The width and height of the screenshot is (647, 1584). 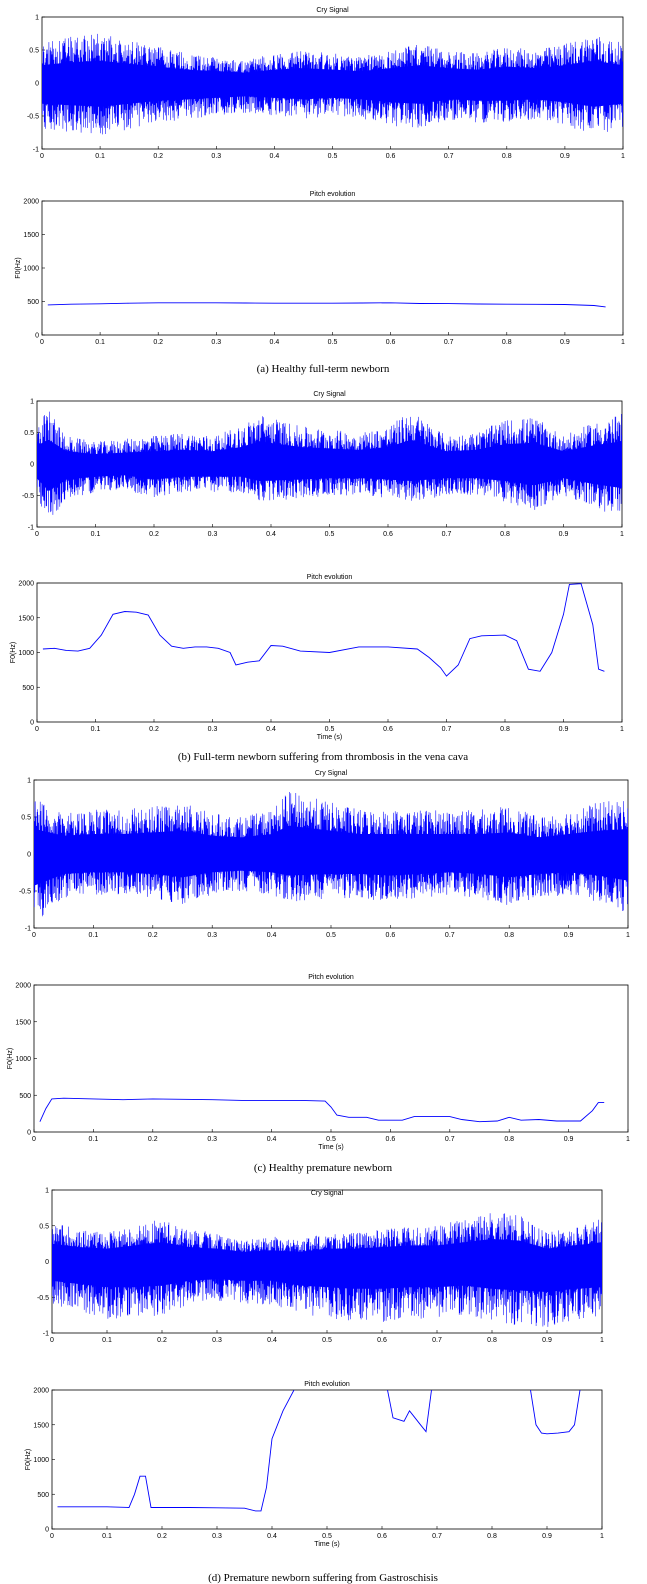 What do you see at coordinates (323, 1168) in the screenshot?
I see `caption-c: (c) Healthy premature newborn` at bounding box center [323, 1168].